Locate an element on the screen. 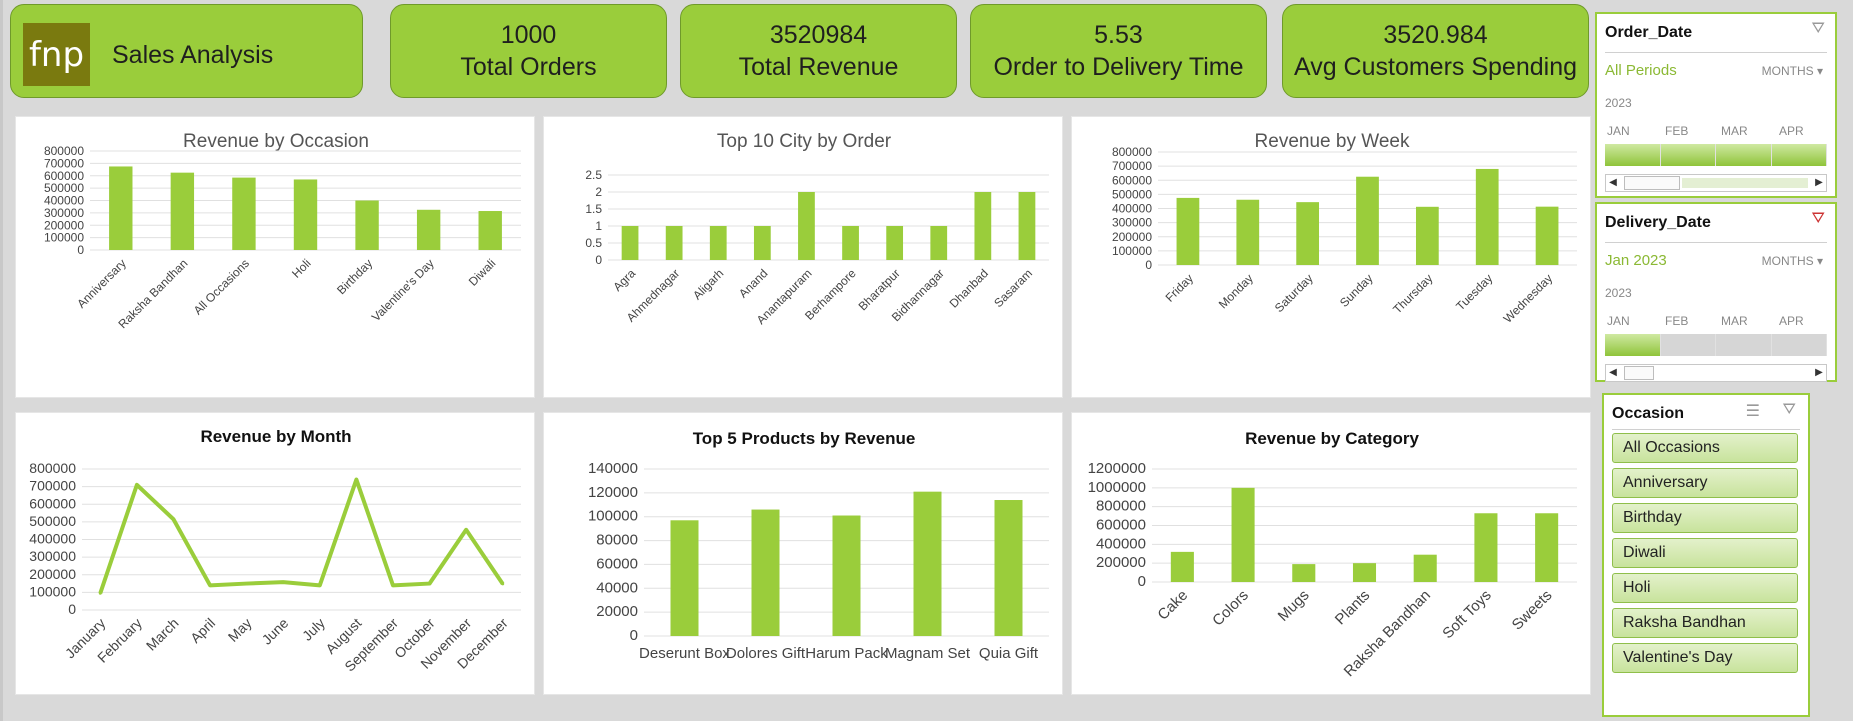 The image size is (1853, 721). chart-title: Revenue by Week is located at coordinates (1332, 141).